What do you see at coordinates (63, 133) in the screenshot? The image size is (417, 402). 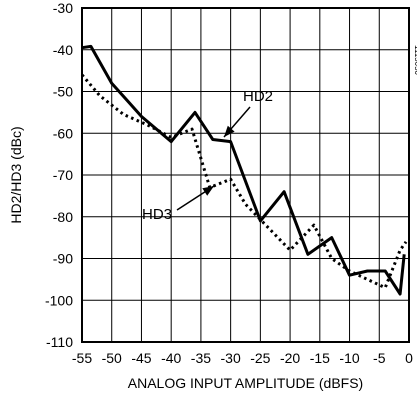 I see `y-tick-label: -60` at bounding box center [63, 133].